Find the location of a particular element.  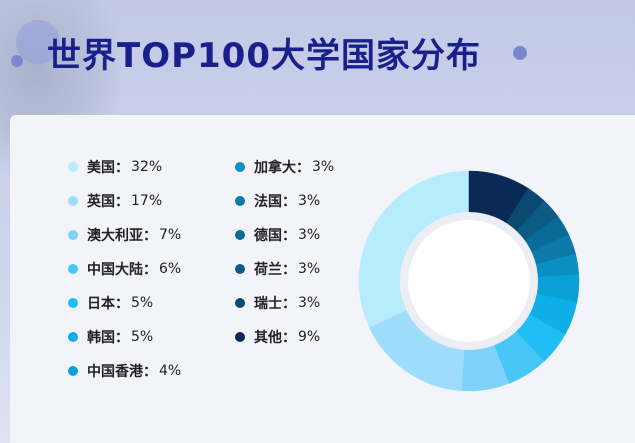

donut-hole is located at coordinates (469, 281).